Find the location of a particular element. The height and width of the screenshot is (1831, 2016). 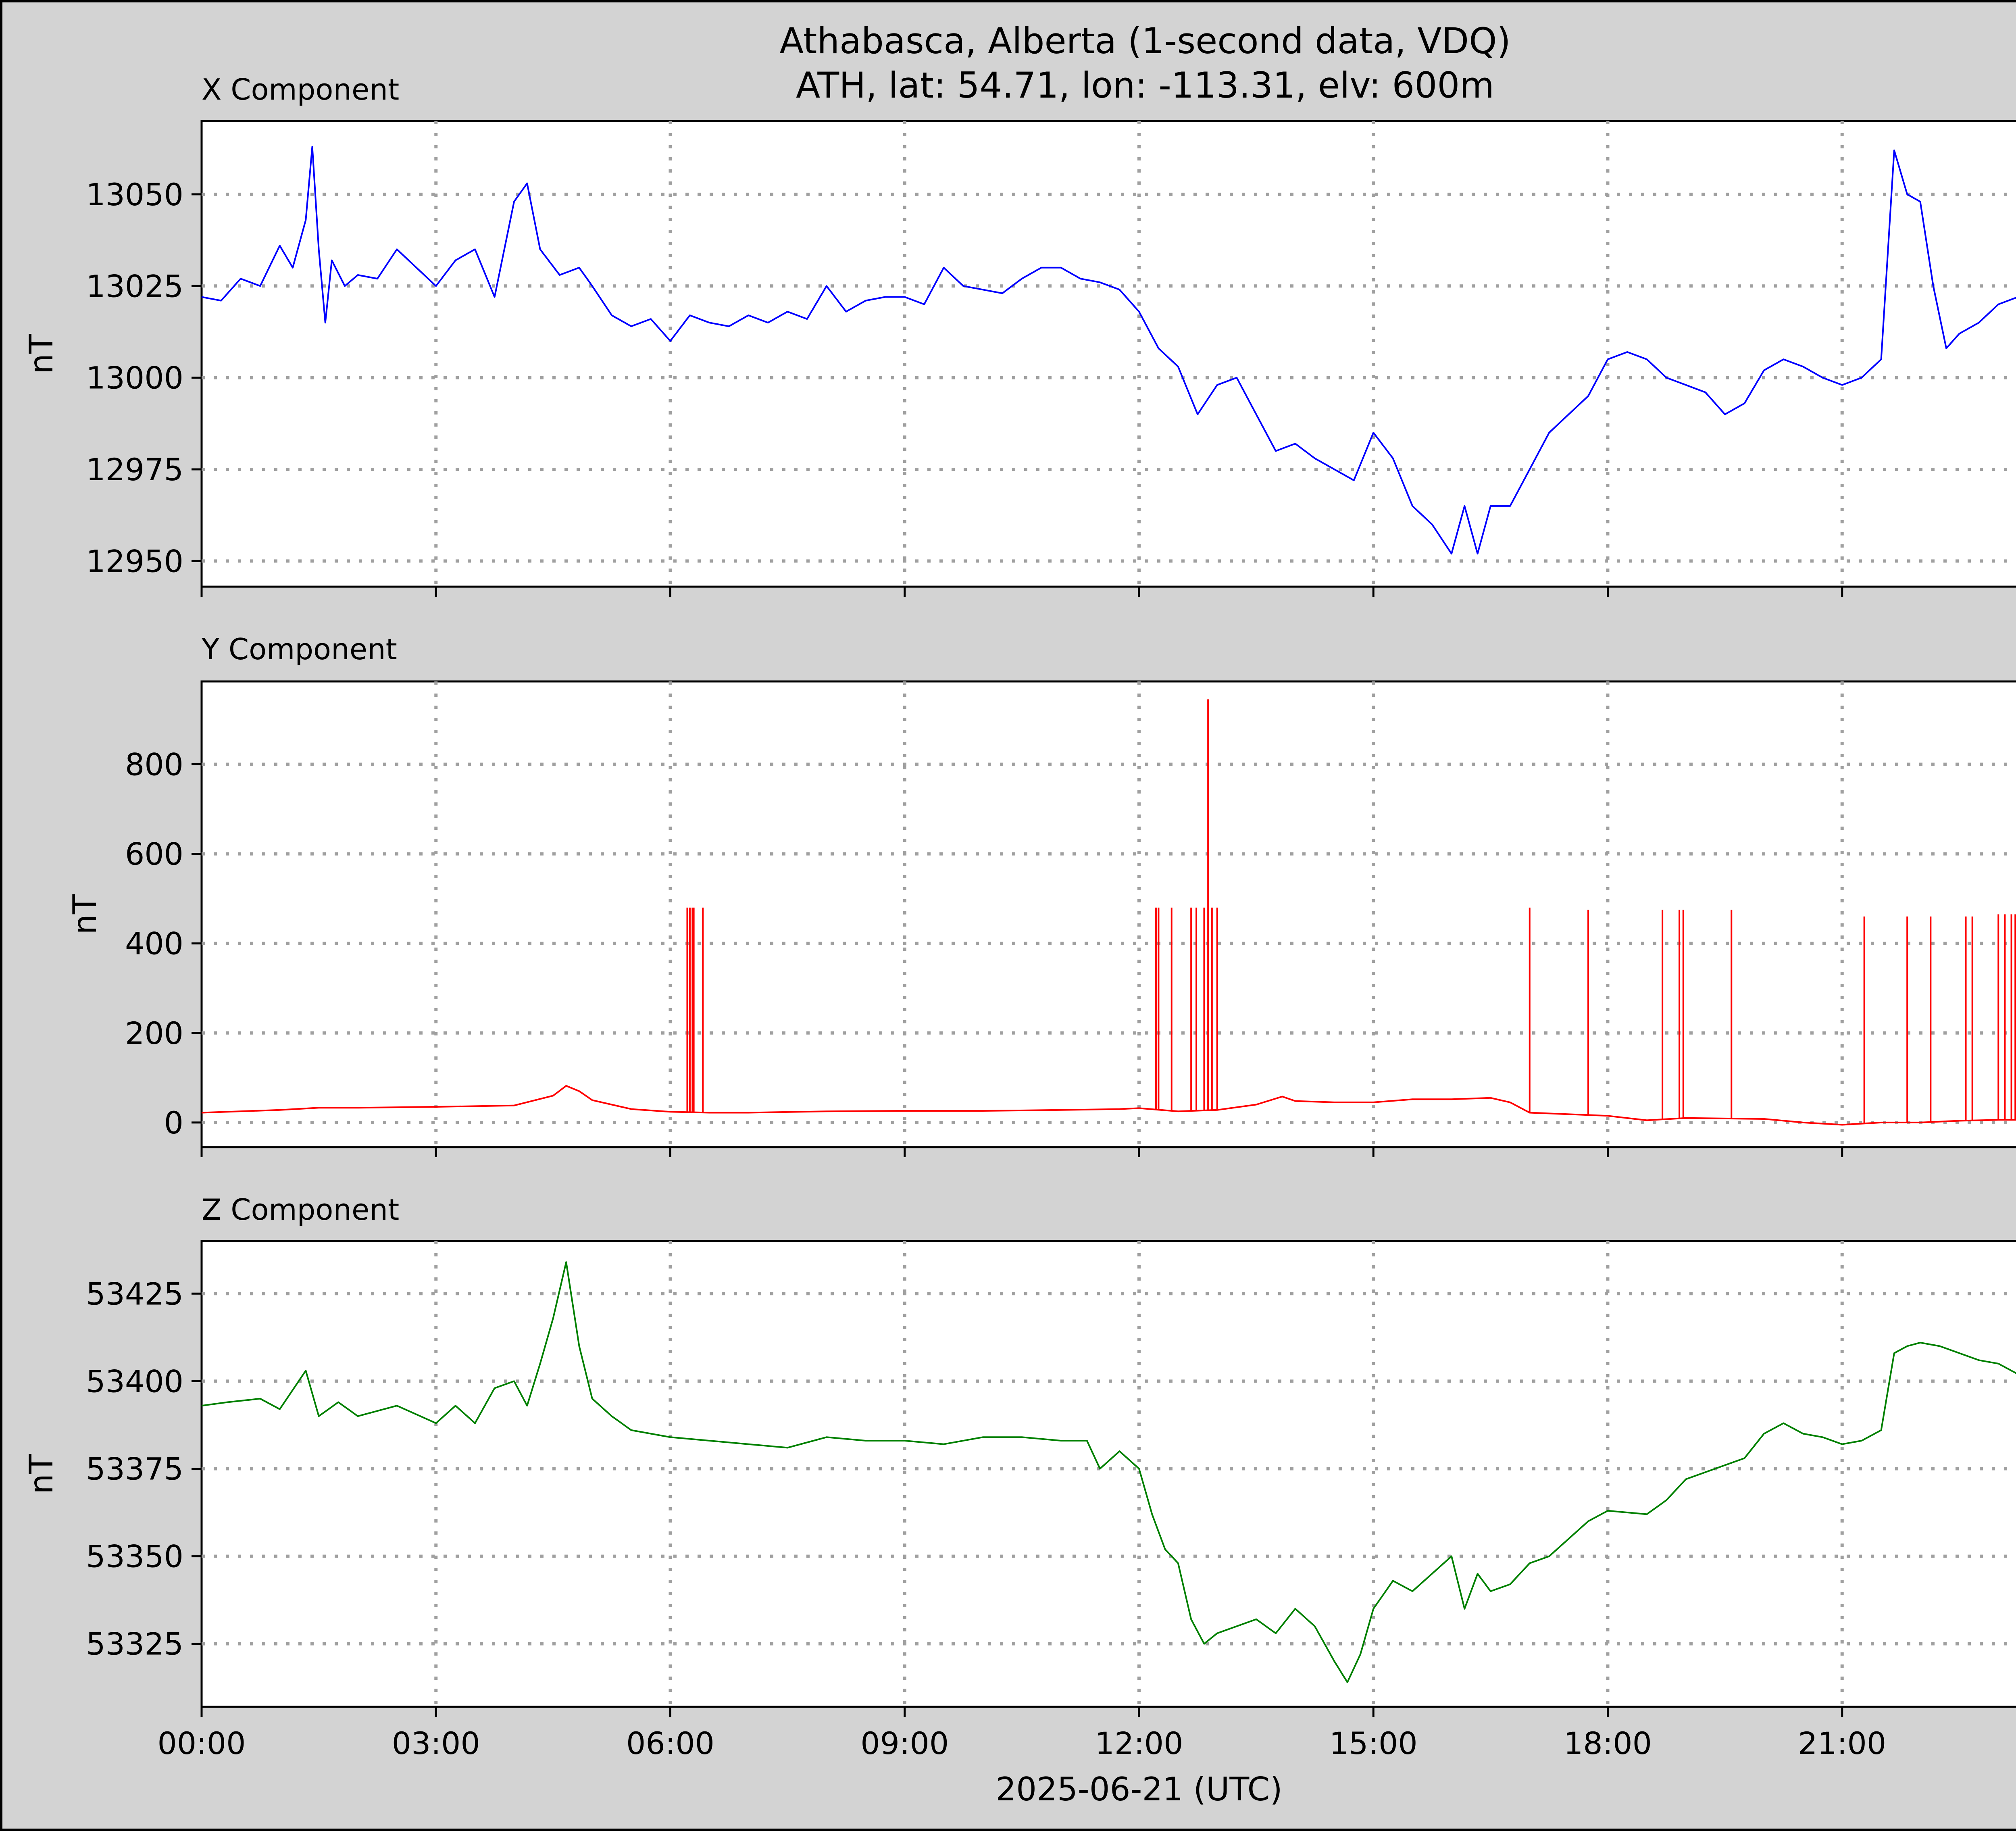

x-tick-label: 12:00 is located at coordinates (1139, 1743).